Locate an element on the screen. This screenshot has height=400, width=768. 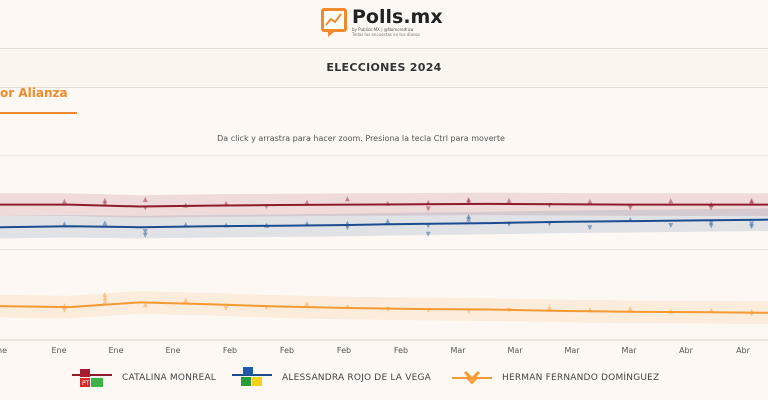
mc-logo-icon is located at coordinates (472, 377).